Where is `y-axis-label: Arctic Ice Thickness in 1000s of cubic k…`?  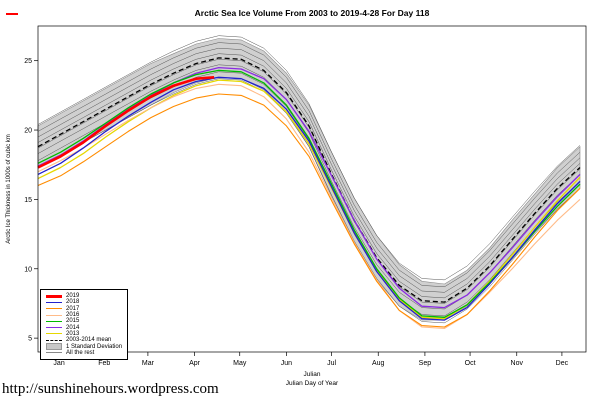 y-axis-label: Arctic Ice Thickness in 1000s of cubic k… is located at coordinates (9, 189).